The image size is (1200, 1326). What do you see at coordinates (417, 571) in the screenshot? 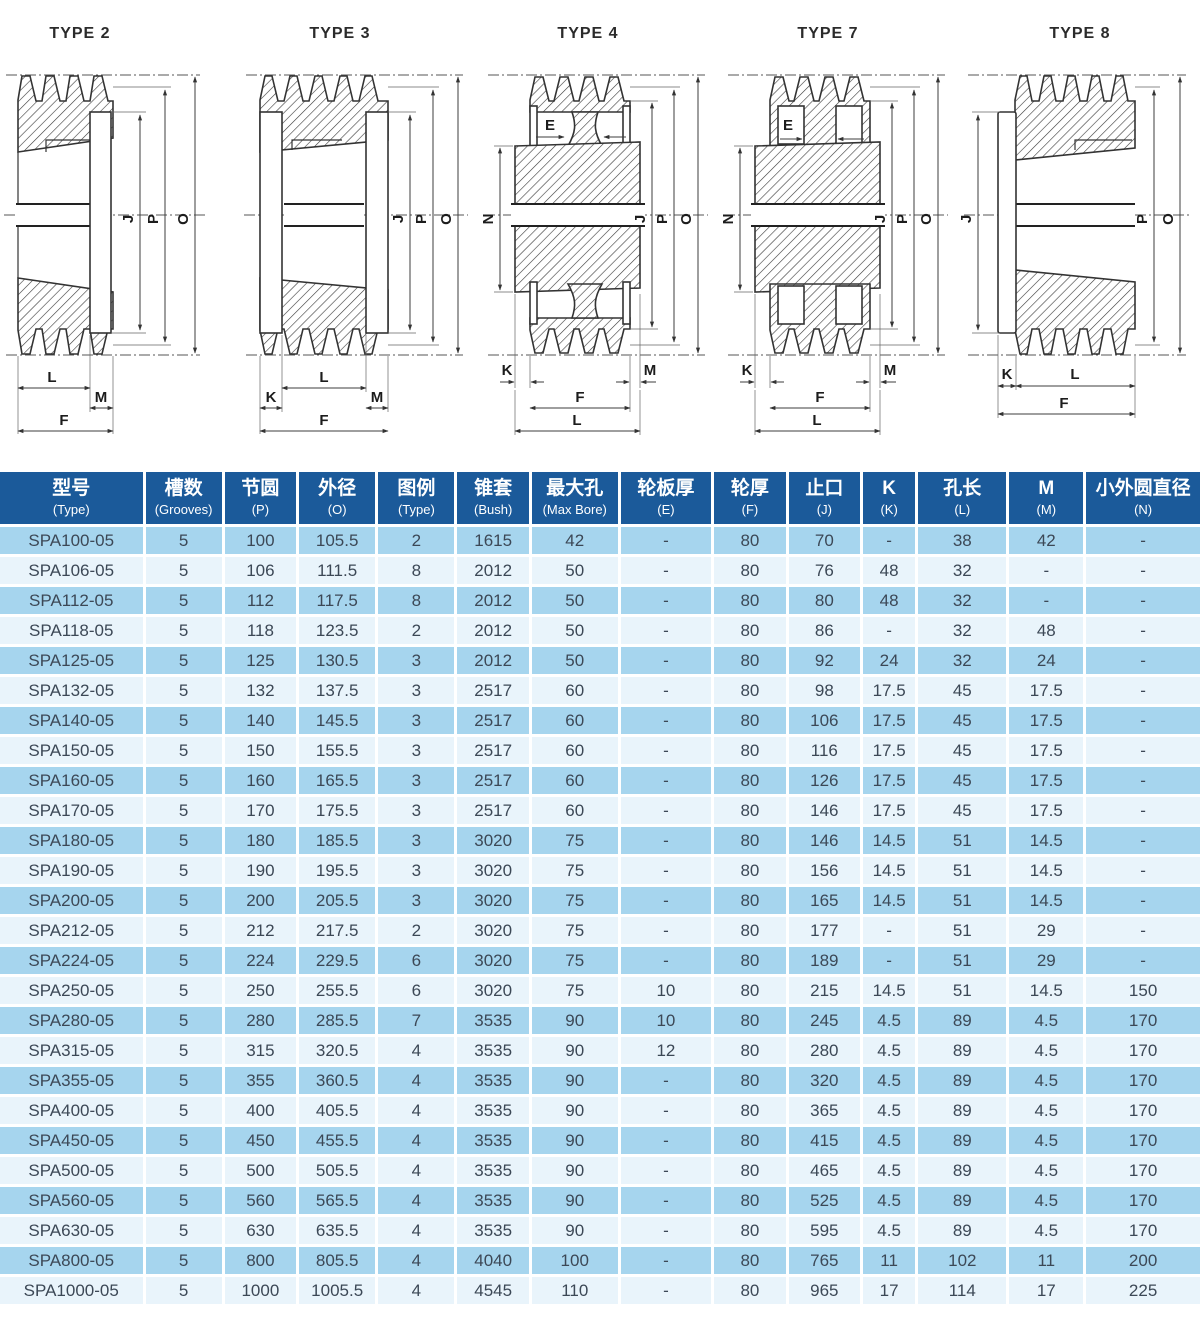
I see `table-cell: 8` at bounding box center [417, 571].